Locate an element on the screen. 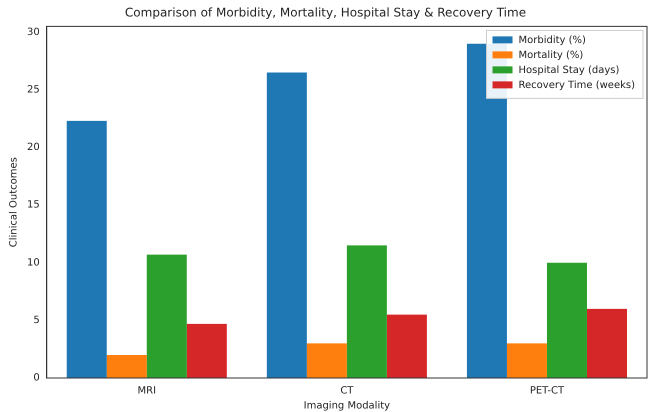 Image resolution: width=653 pixels, height=412 pixels. x-tick-label: PET-CT is located at coordinates (547, 391).